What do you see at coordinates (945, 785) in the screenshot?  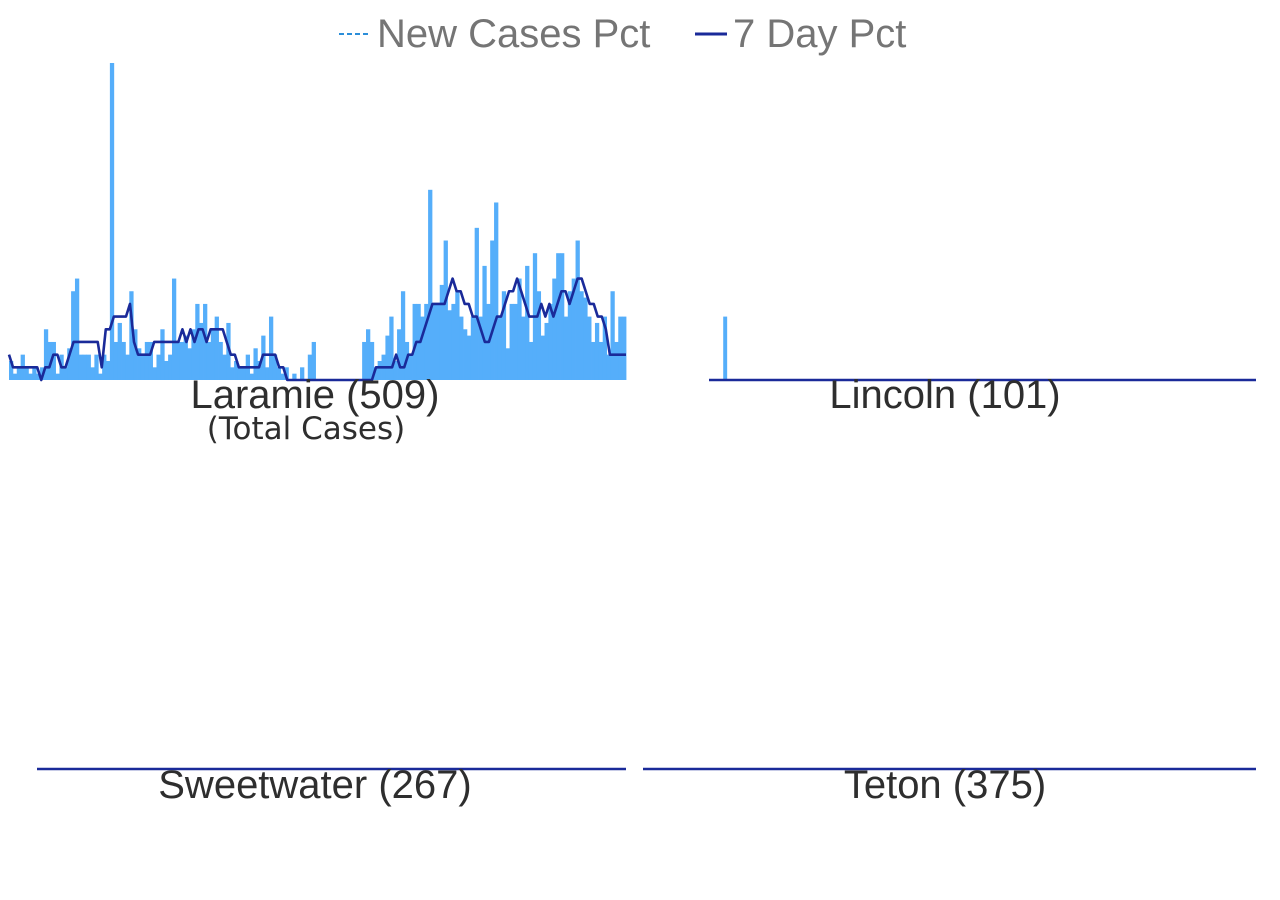 I see `teton-title: Teton (375)` at bounding box center [945, 785].